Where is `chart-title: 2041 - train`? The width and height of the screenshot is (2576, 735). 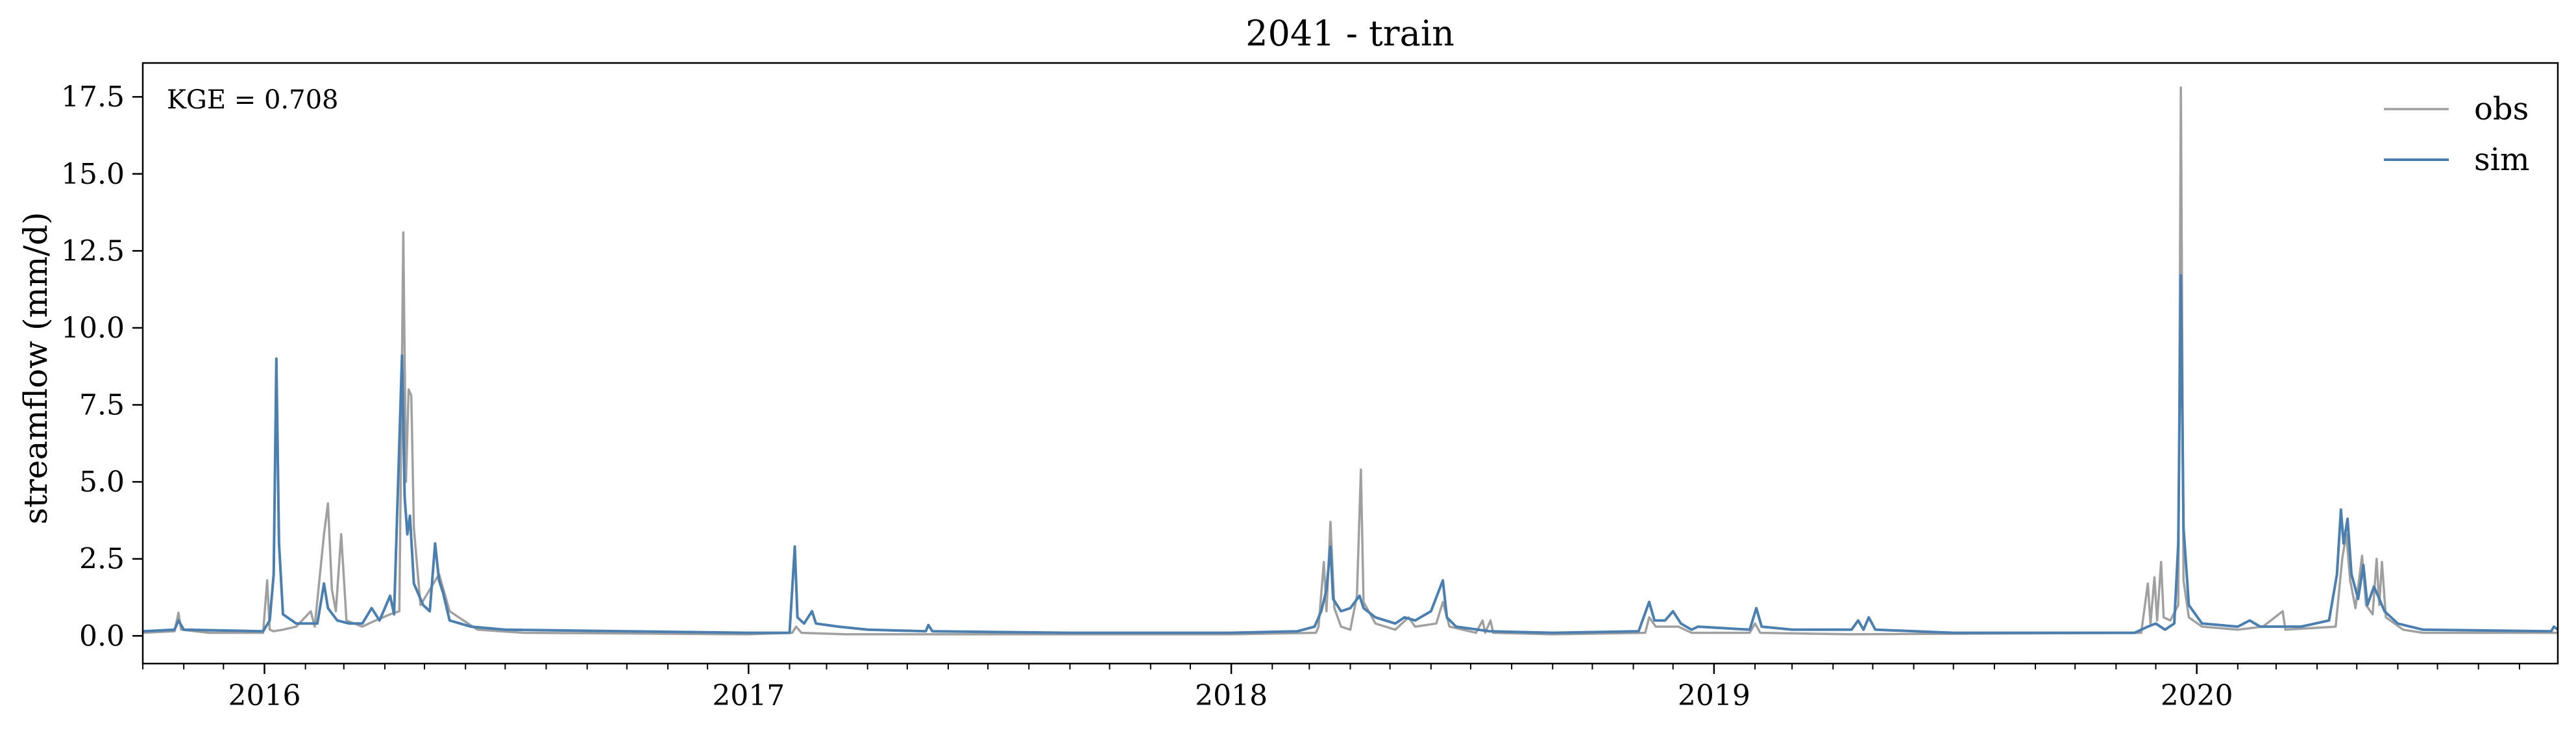
chart-title: 2041 - train is located at coordinates (1349, 33).